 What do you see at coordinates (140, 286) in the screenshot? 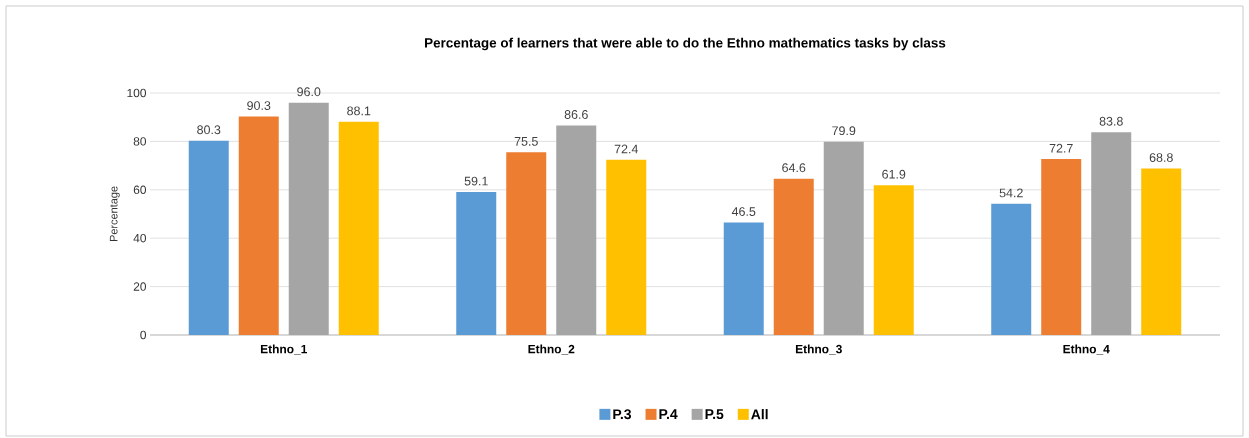
I see `y-tick-label: 20` at bounding box center [140, 286].